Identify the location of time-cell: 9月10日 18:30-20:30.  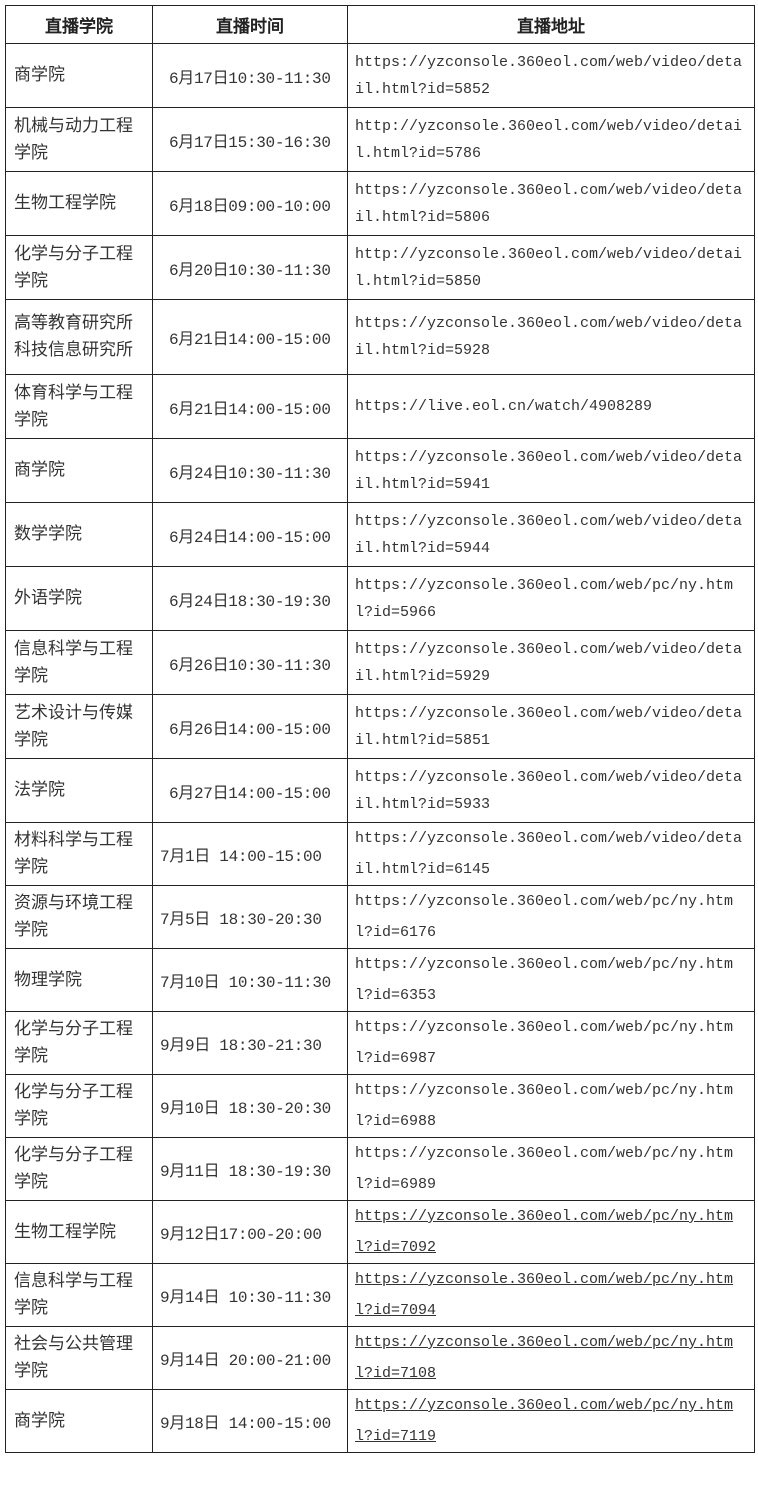
(250, 1106).